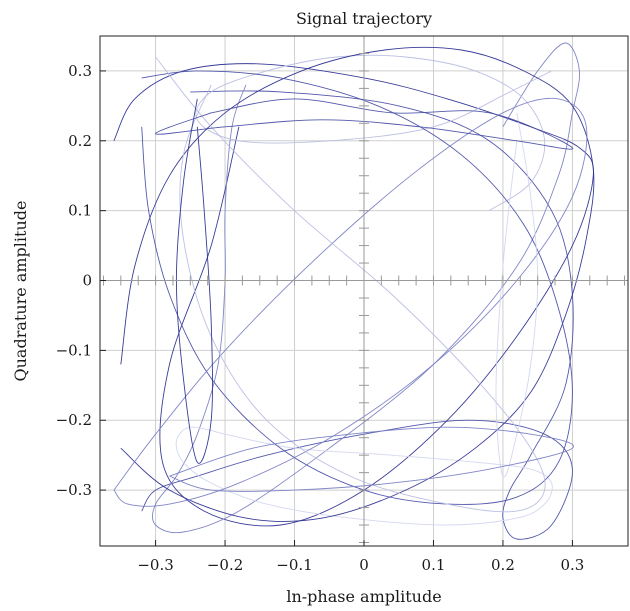 The width and height of the screenshot is (630, 611). Describe the element at coordinates (80, 71) in the screenshot. I see `y-tick-label-0: 0.3` at that location.